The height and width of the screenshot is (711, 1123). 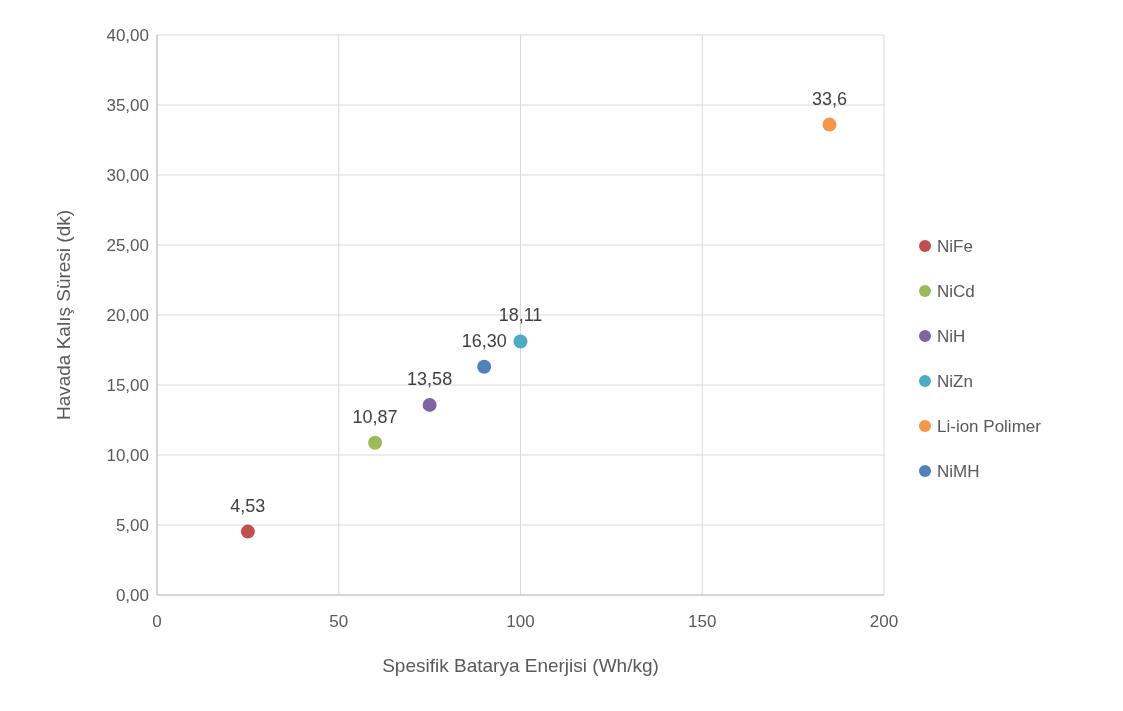 What do you see at coordinates (157, 621) in the screenshot?
I see `x-tick-label: 0` at bounding box center [157, 621].